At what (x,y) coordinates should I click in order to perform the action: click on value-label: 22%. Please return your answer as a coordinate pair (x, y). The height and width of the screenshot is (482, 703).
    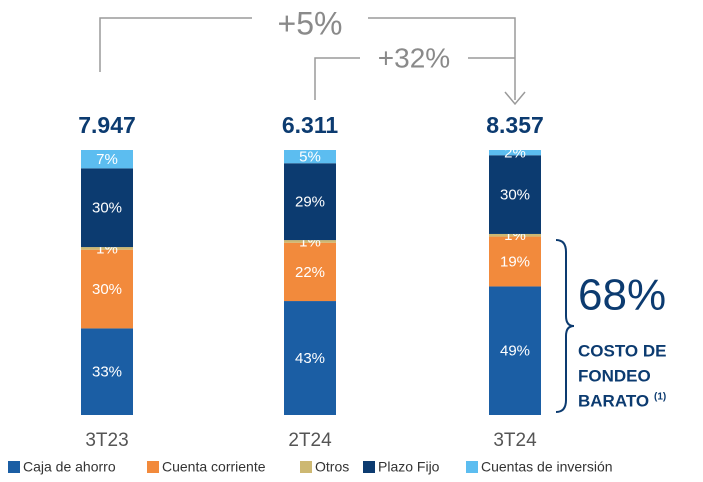
    Looking at the image, I should click on (310, 272).